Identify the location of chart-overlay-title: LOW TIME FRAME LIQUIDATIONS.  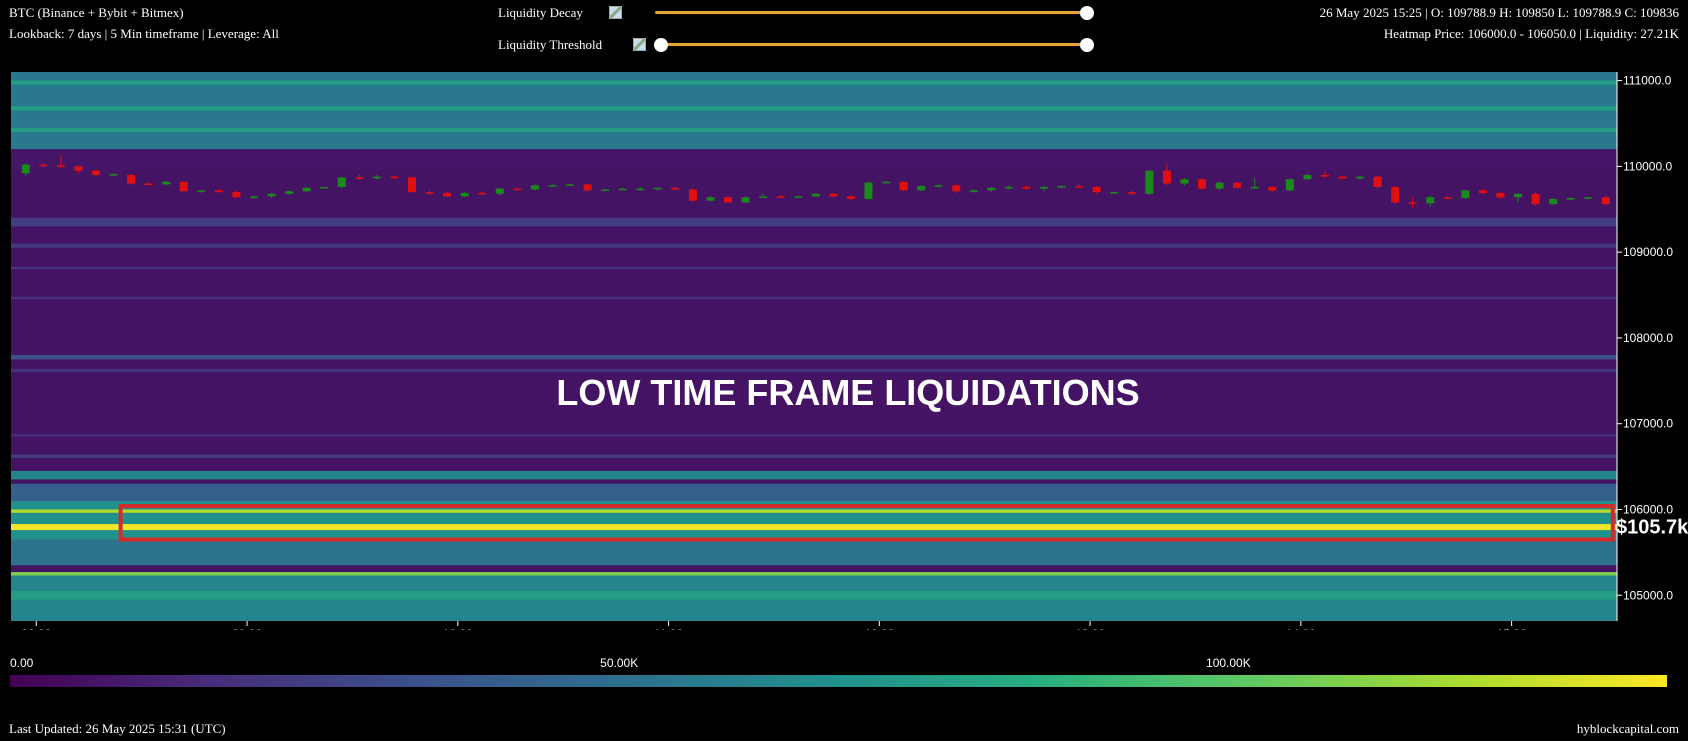
(847, 392).